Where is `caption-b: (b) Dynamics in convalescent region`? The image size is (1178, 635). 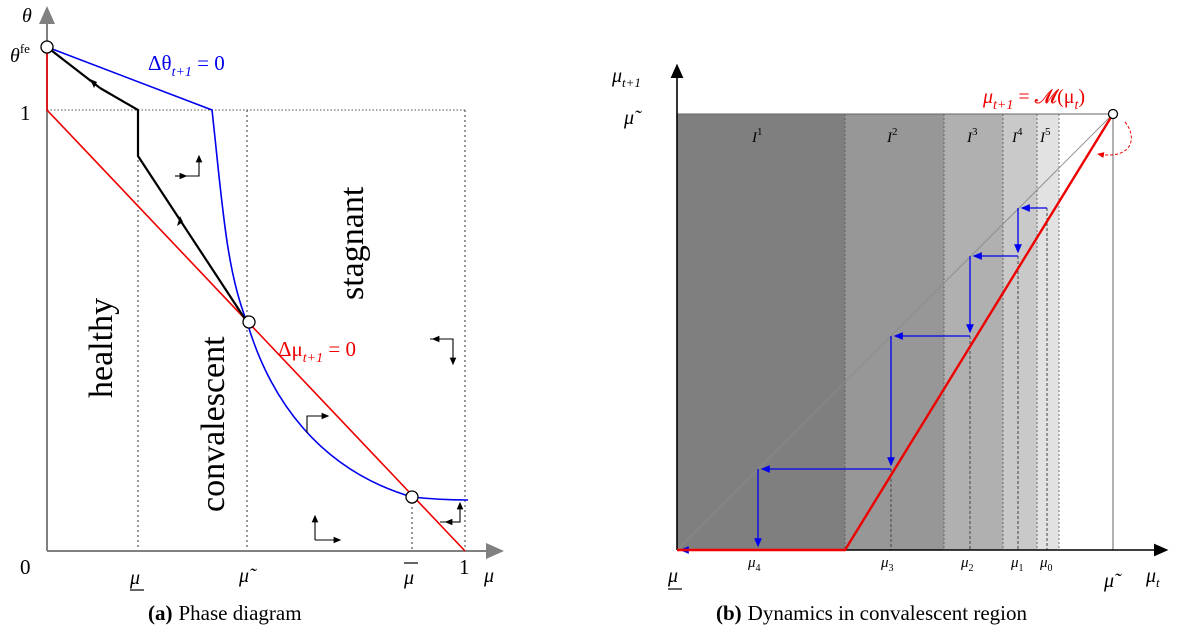 caption-b: (b) Dynamics in convalescent region is located at coordinates (871, 613).